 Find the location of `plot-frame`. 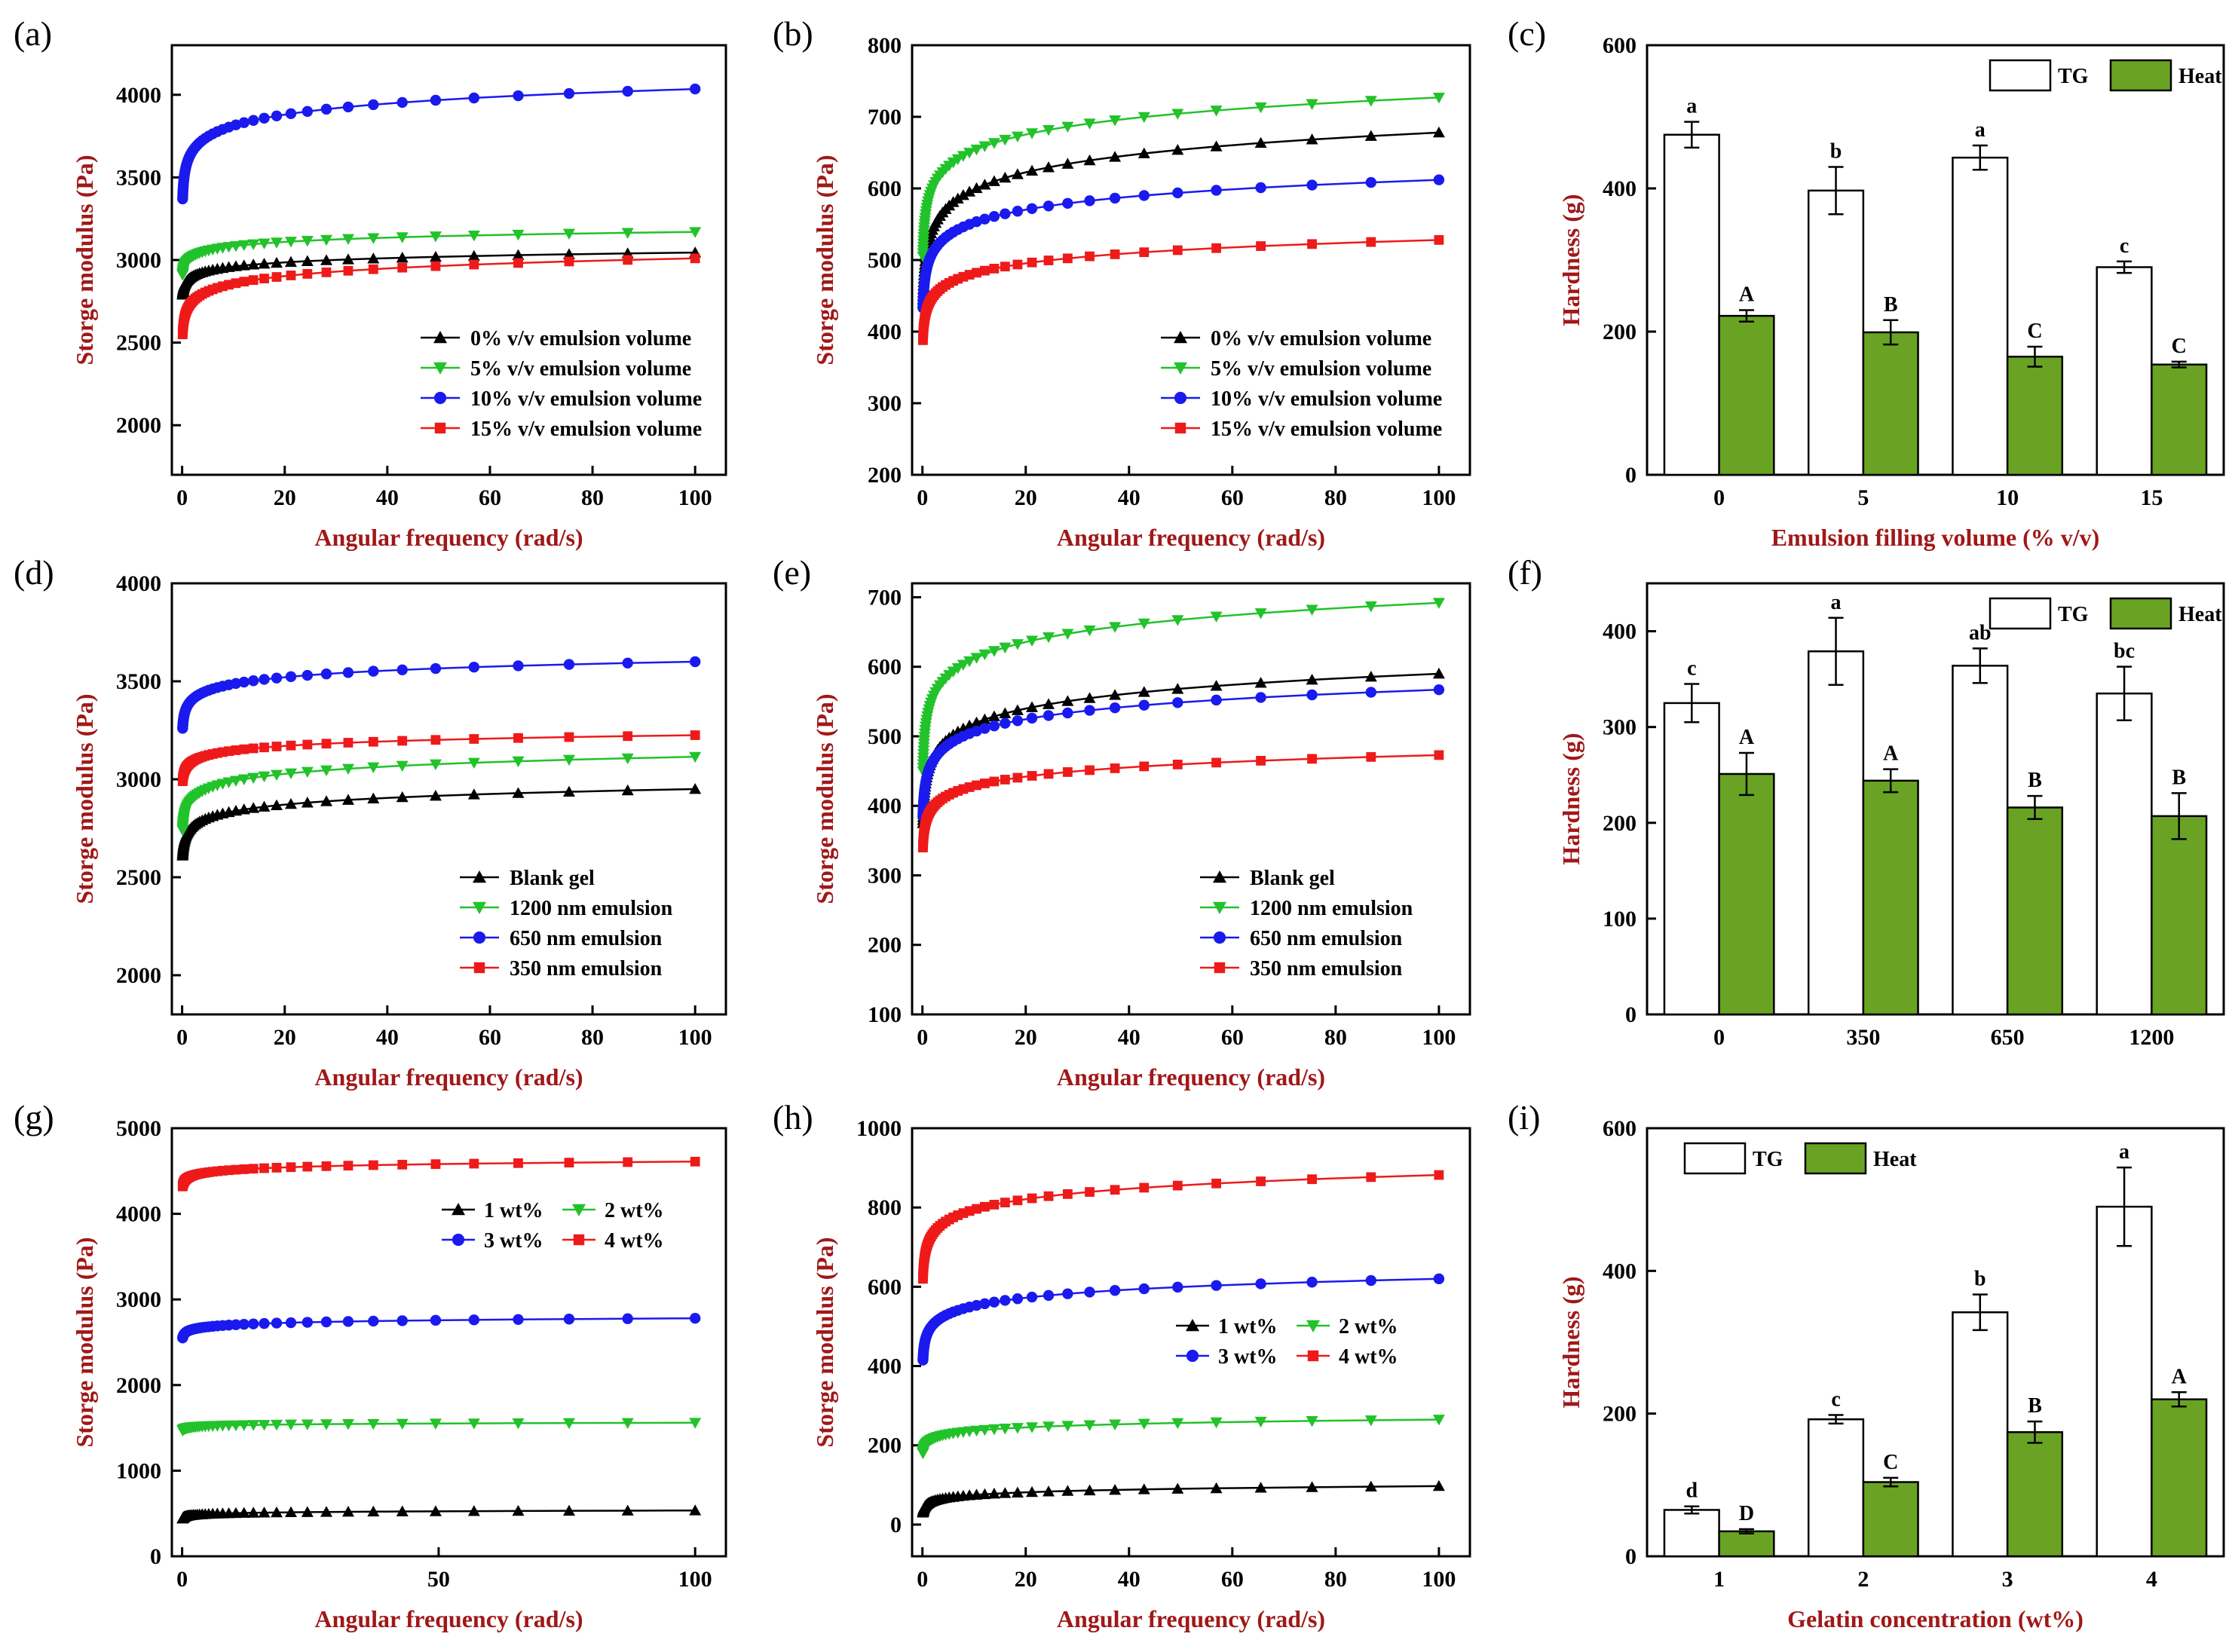

plot-frame is located at coordinates (1935, 799).